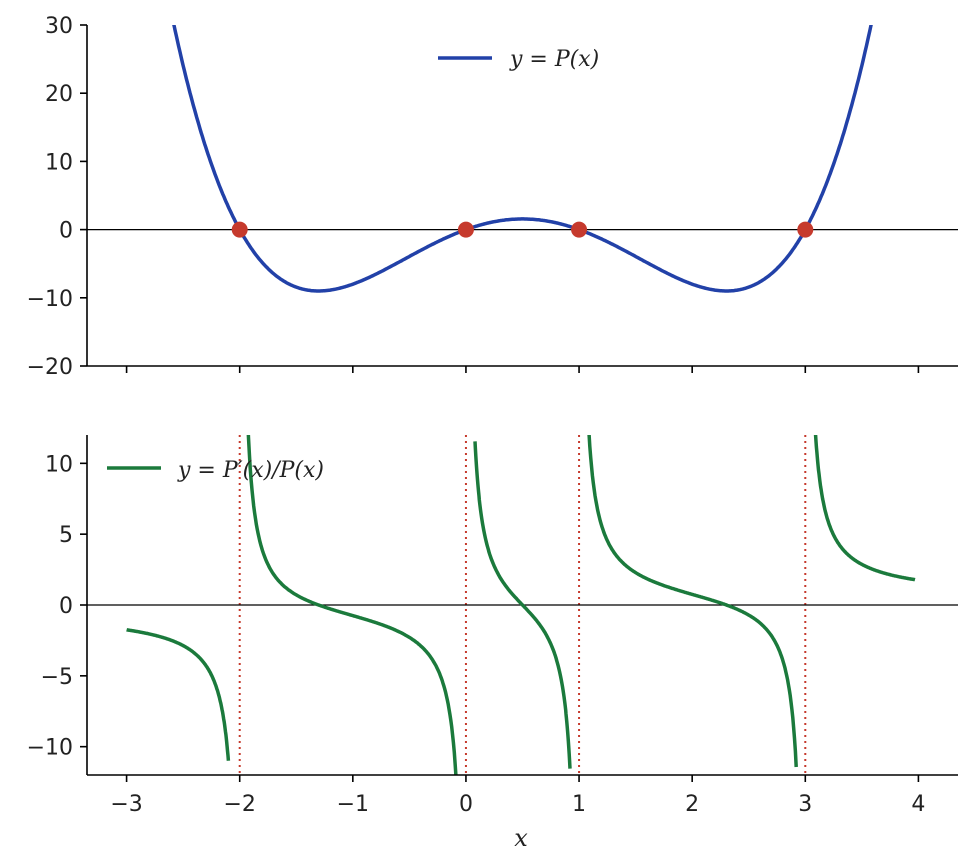  I want to click on top-y-ticks: −20 −10 0 10 20 30, so click(57, 197).